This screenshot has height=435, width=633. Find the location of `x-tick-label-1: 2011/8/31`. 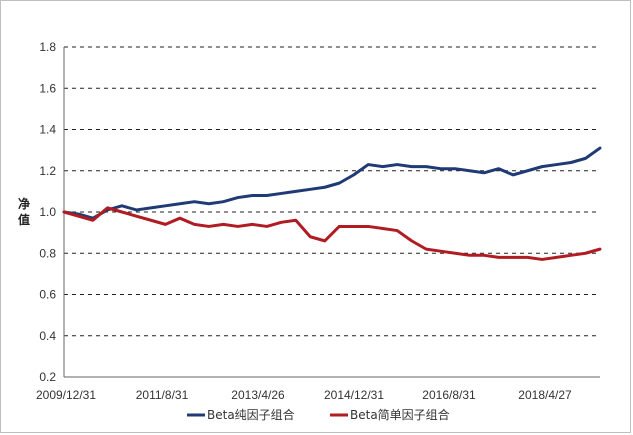

x-tick-label-1: 2011/8/31 is located at coordinates (162, 395).